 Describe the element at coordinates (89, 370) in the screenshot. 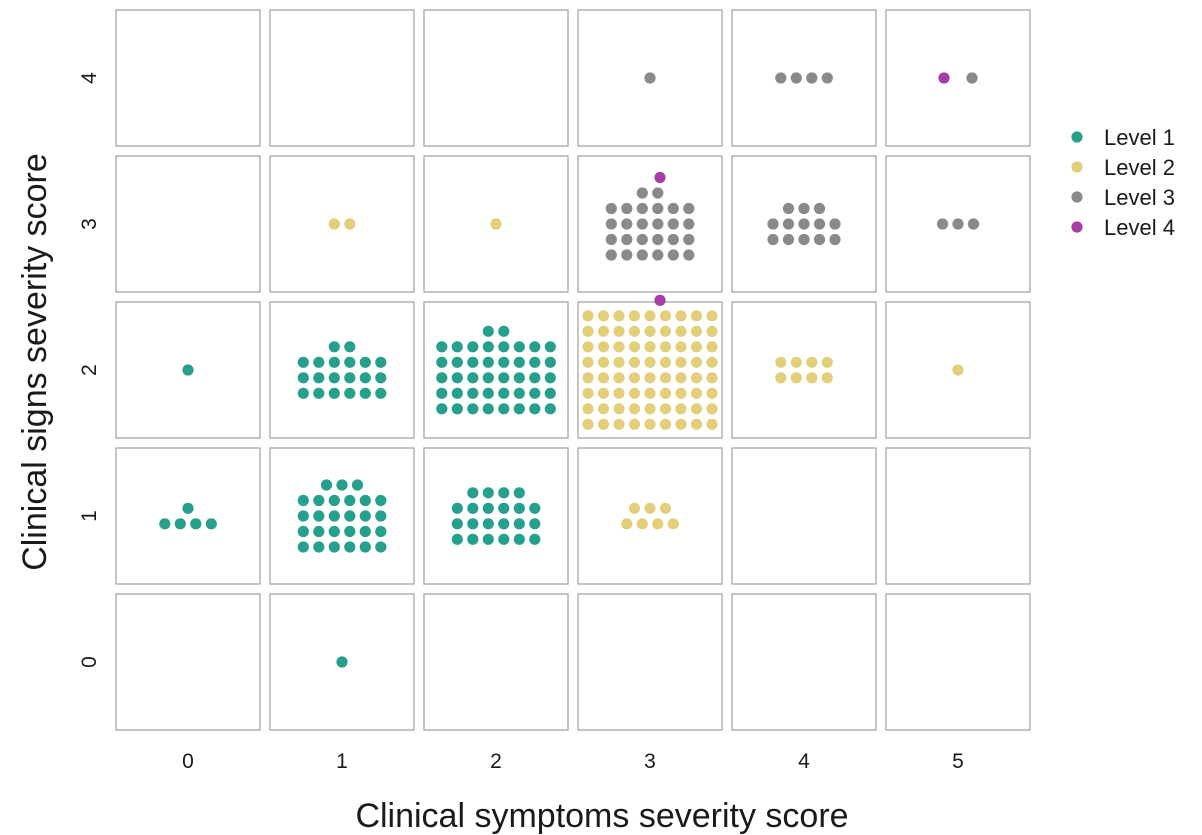

I see `y-tick-label: 2` at that location.